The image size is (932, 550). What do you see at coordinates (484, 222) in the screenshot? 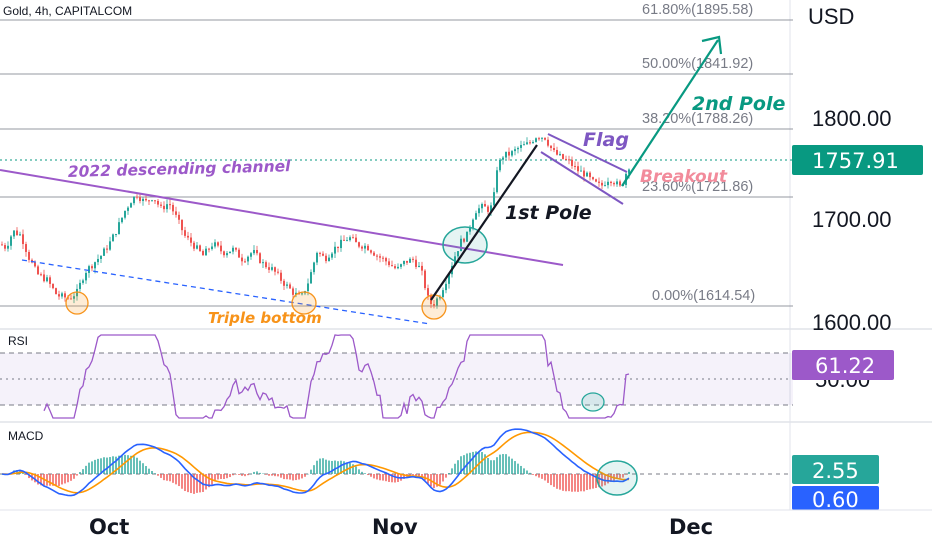
I see `first-pole-line` at bounding box center [484, 222].